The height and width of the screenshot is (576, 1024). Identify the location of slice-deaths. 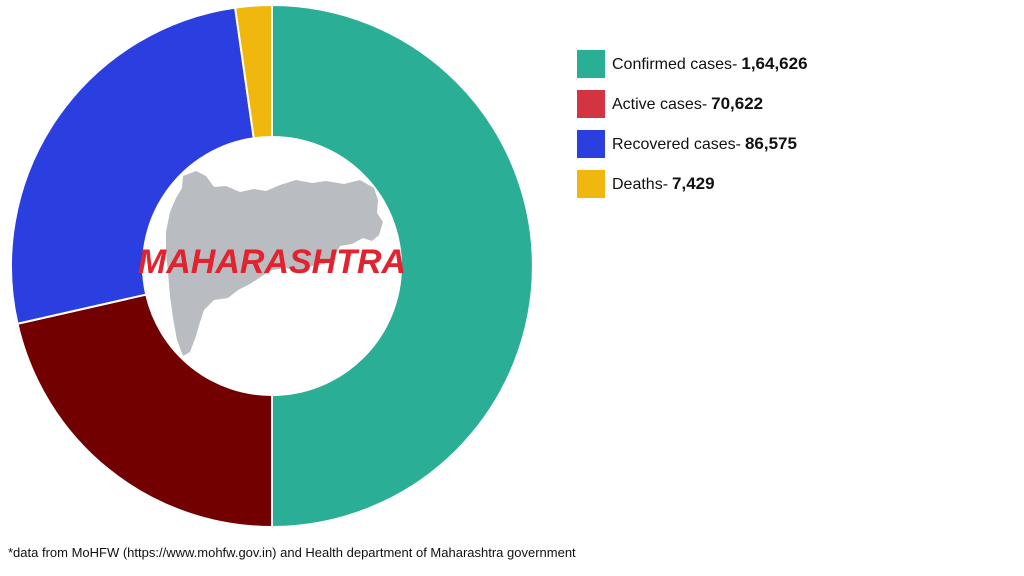
(253, 71).